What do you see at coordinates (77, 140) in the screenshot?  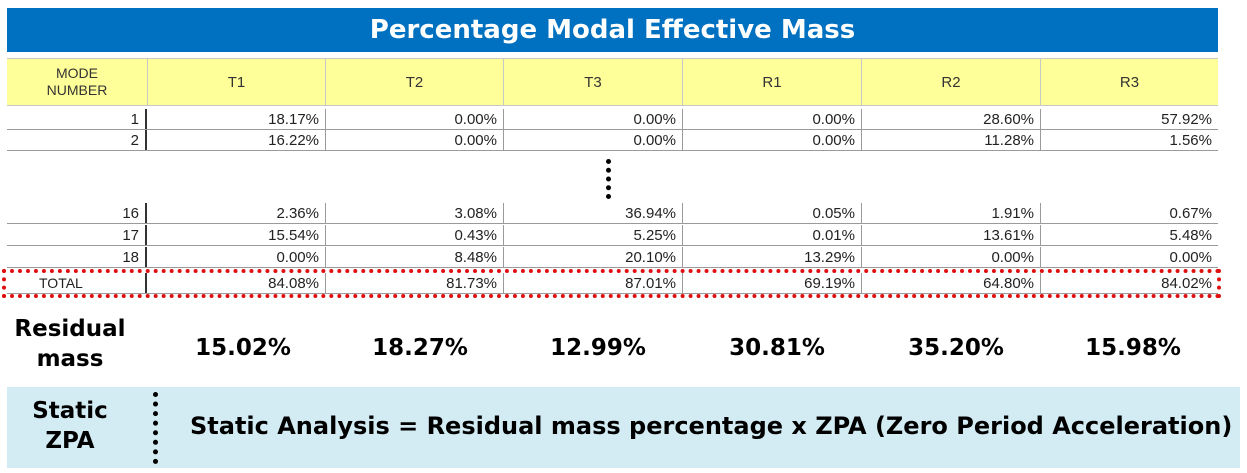 I see `mode-number-cell: 2` at bounding box center [77, 140].